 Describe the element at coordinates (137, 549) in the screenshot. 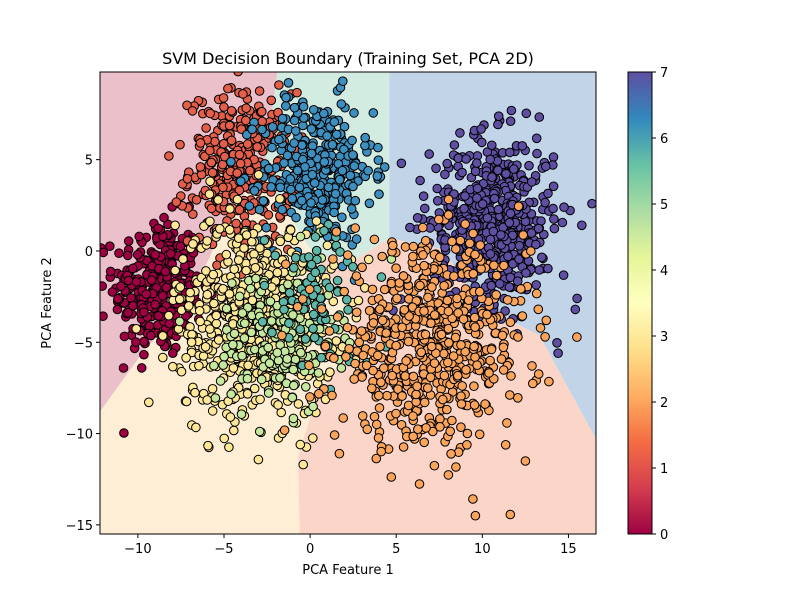

I see `x-tick-label: −10` at that location.